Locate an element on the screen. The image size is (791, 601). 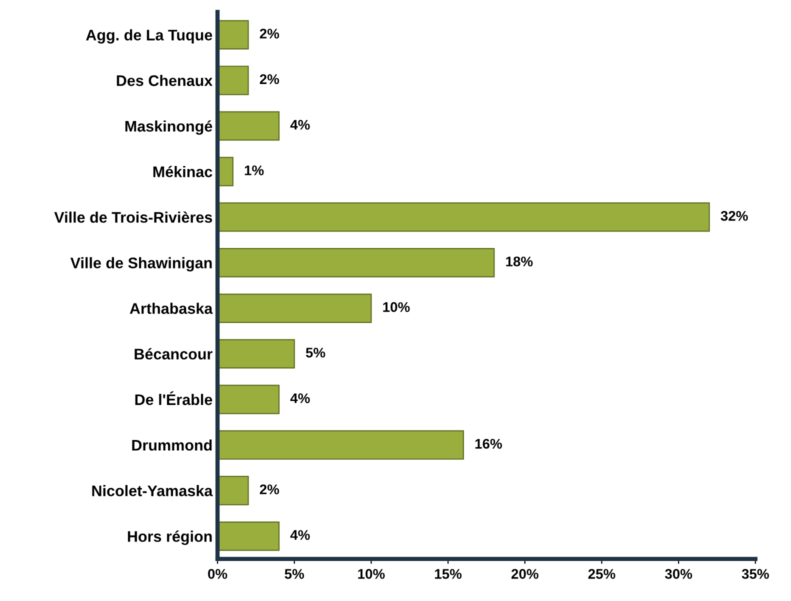
x-tick-label: 30% is located at coordinates (678, 574).